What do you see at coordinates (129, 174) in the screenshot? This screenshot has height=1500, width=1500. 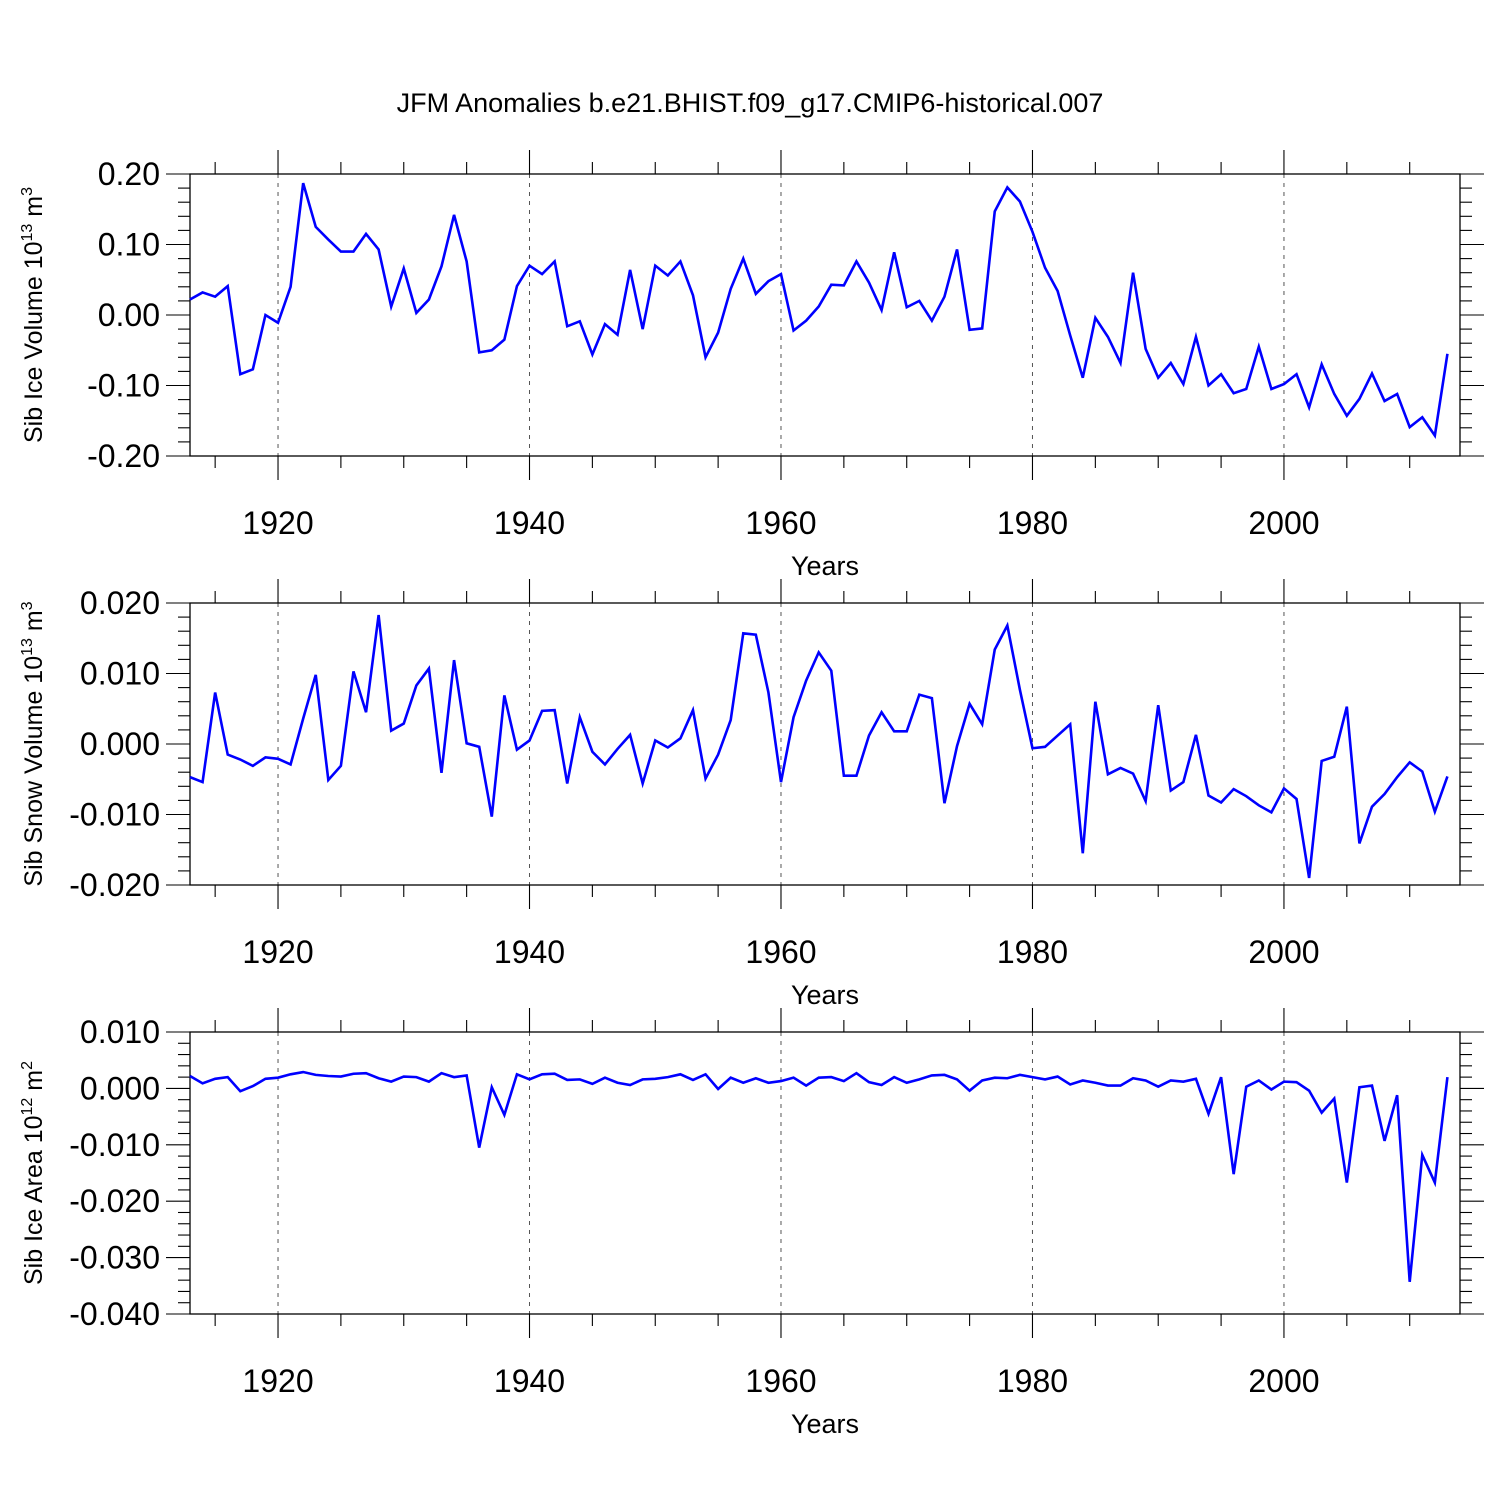 I see `y-tick-label: 0.20` at bounding box center [129, 174].